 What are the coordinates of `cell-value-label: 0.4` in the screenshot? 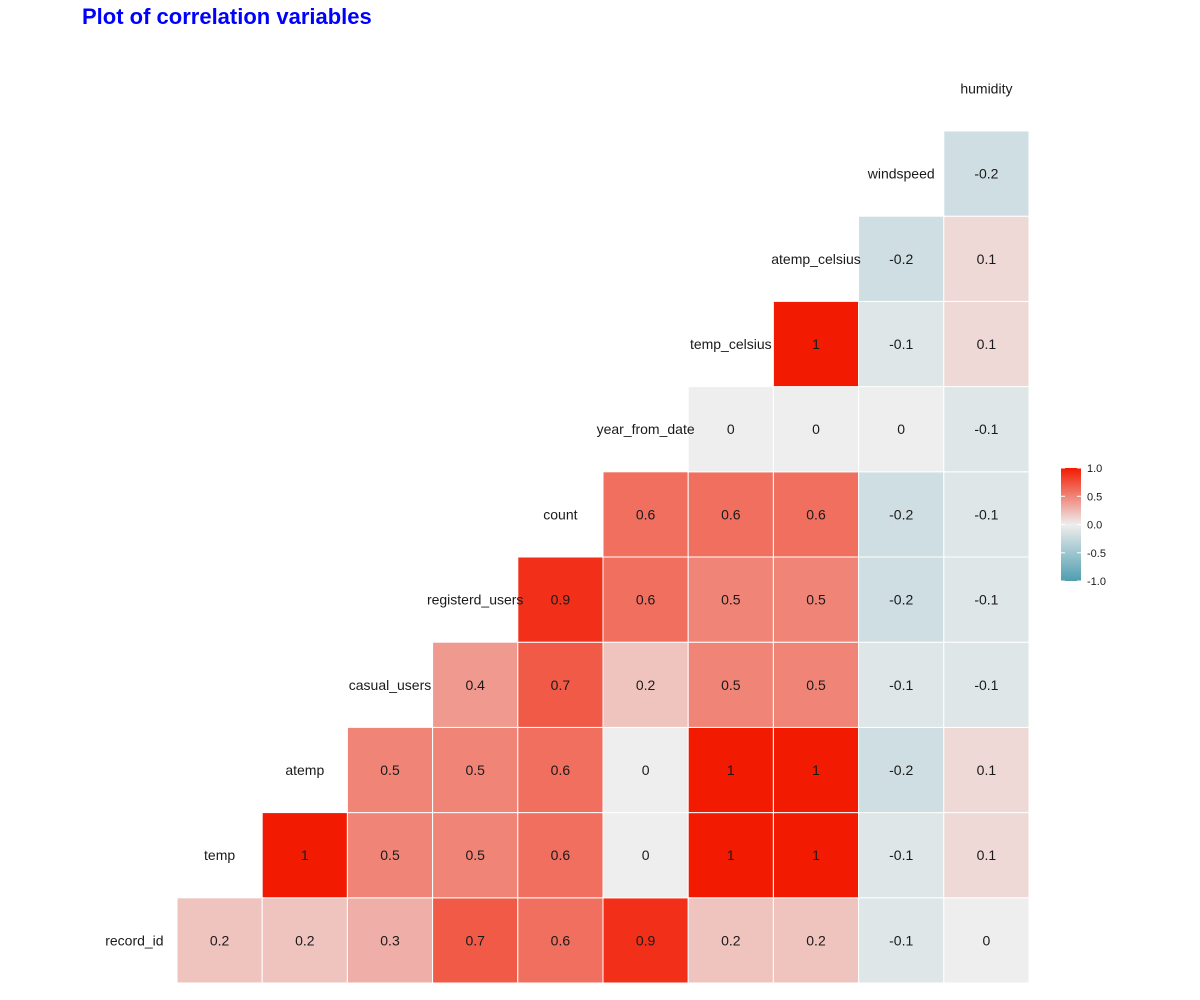 It's located at (475, 685).